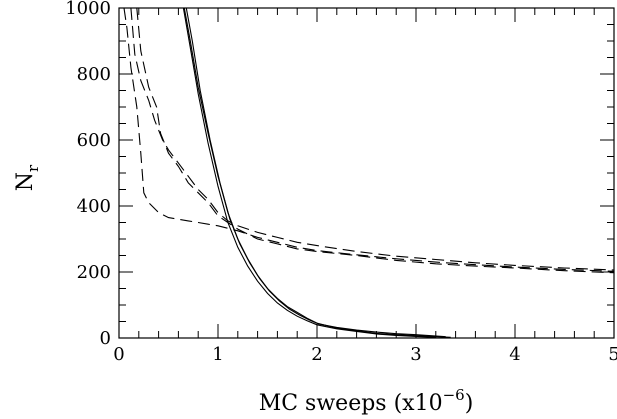 This screenshot has height=419, width=617. I want to click on y-axis-title: Nr, so click(27, 177).